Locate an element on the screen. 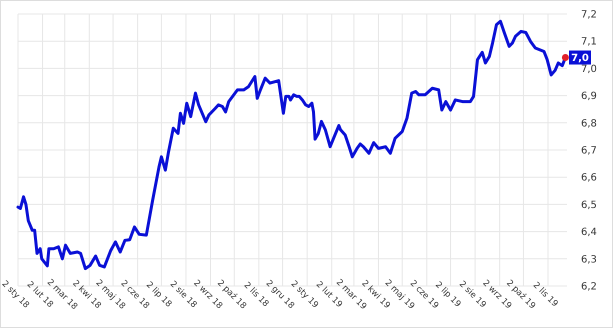  y-tick-label: 6,2 is located at coordinates (589, 287).